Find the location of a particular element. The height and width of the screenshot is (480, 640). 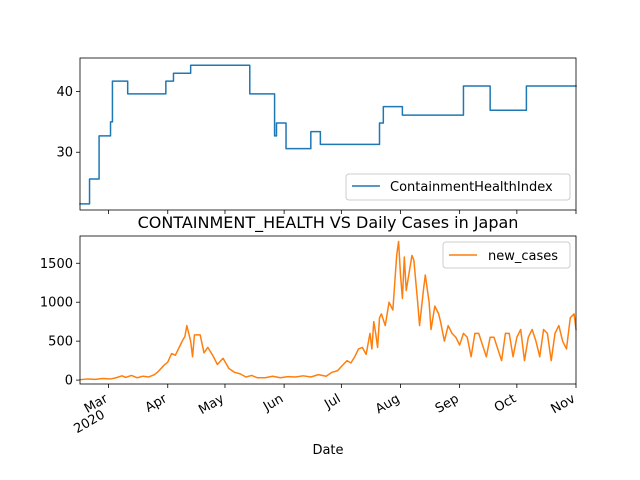

y-tick-label: 0 is located at coordinates (69, 381).